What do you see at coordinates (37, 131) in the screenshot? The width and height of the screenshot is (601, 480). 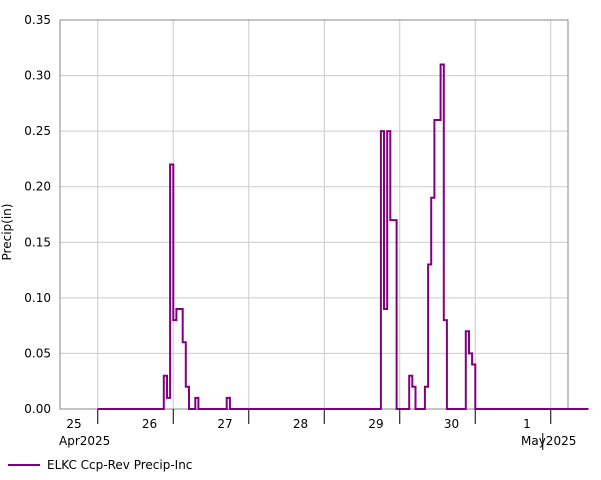 I see `y-tick-label: 0.25` at bounding box center [37, 131].